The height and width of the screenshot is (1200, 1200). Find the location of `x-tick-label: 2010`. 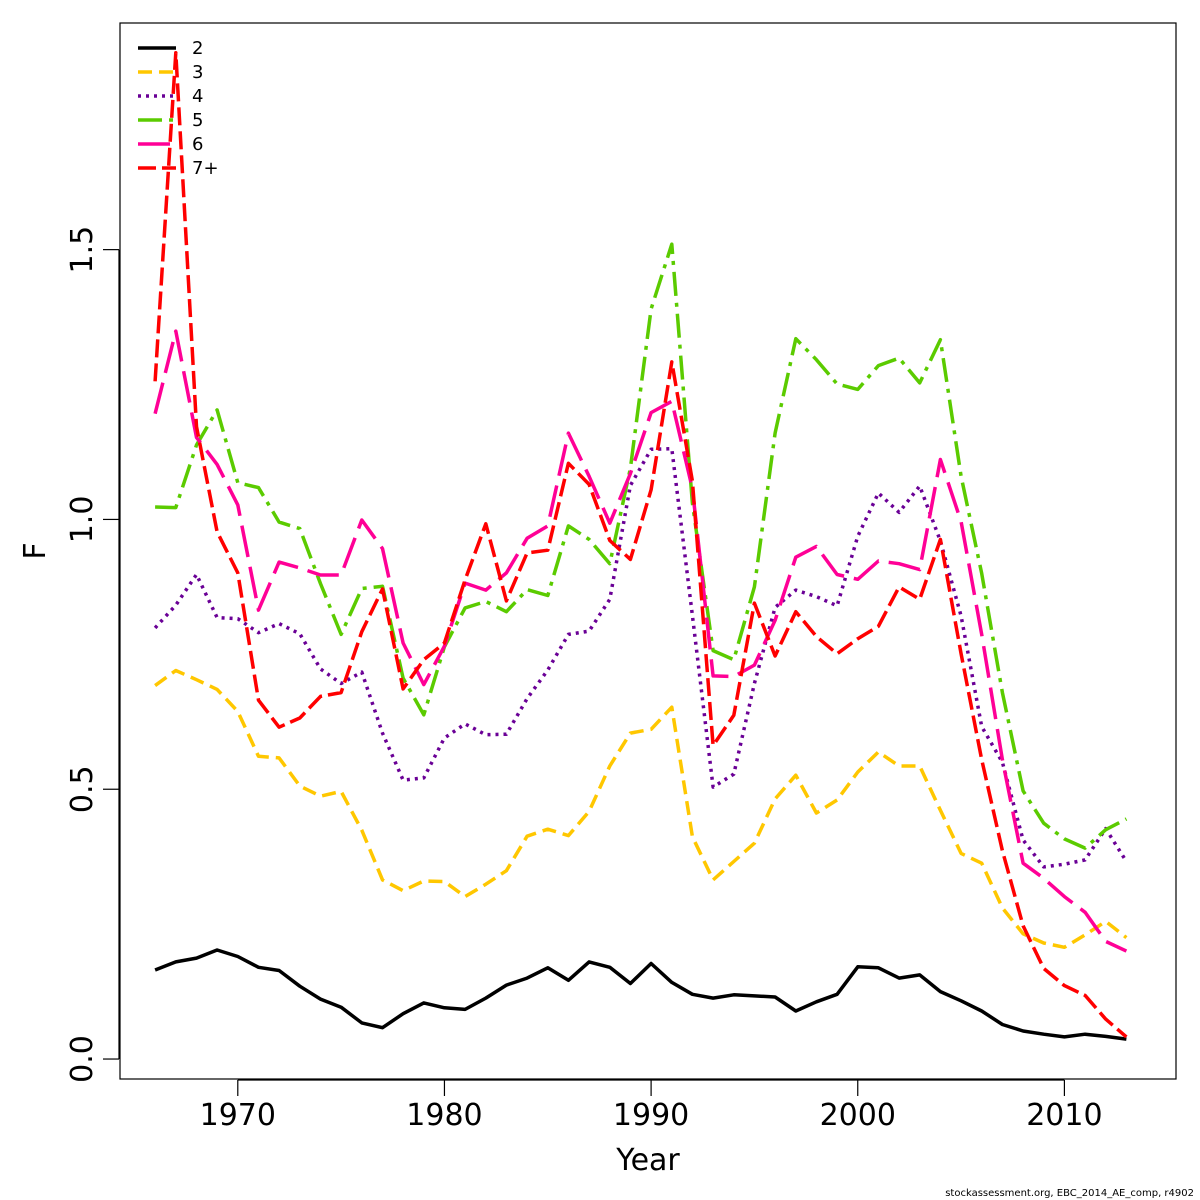

x-tick-label: 2010 is located at coordinates (1064, 1115).